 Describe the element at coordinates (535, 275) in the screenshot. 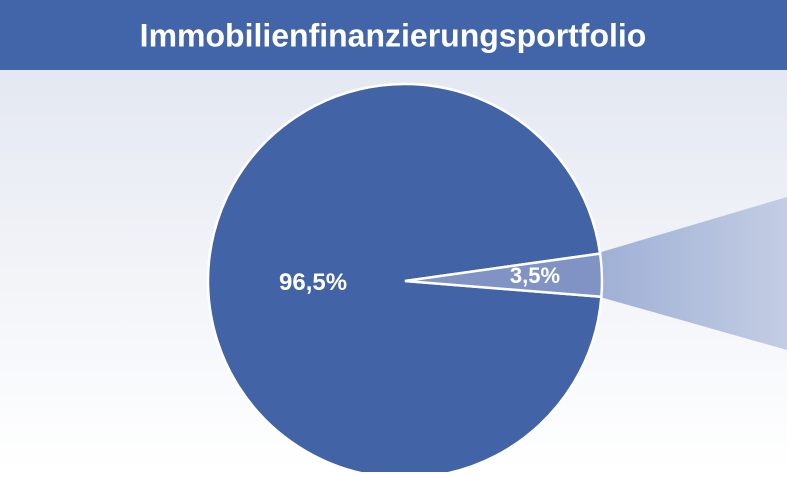

I see `data-label: 3,5%` at that location.